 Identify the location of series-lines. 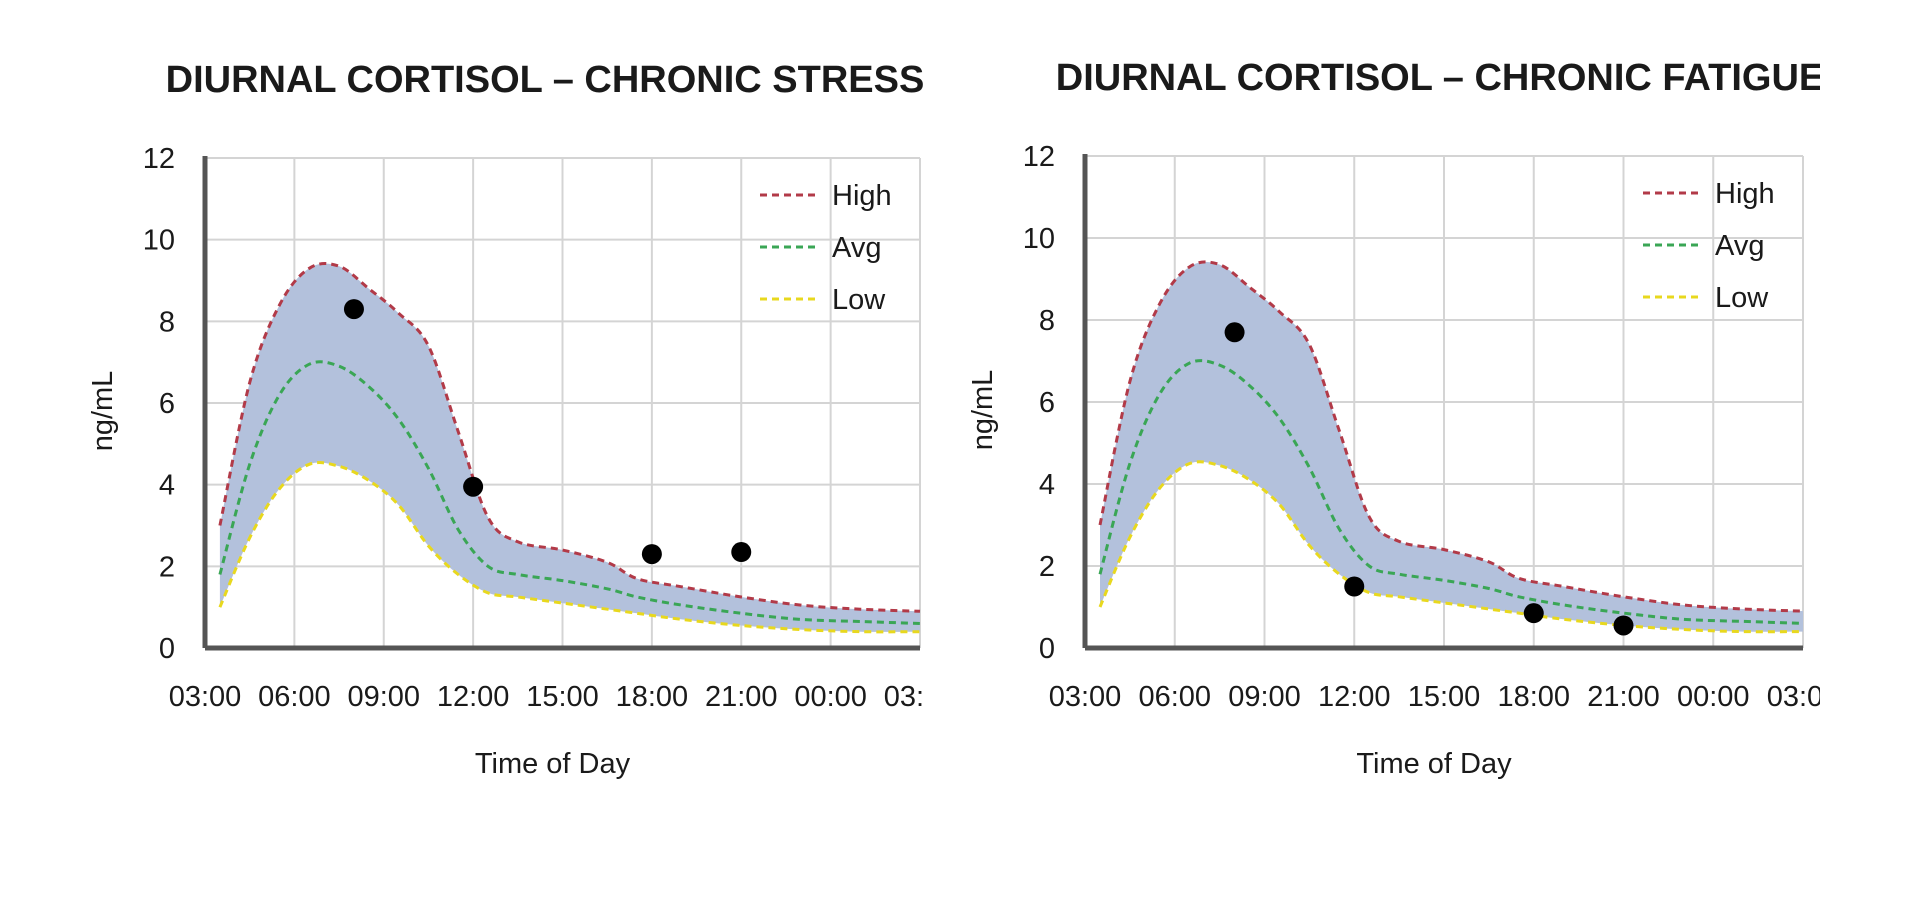
(569, 448).